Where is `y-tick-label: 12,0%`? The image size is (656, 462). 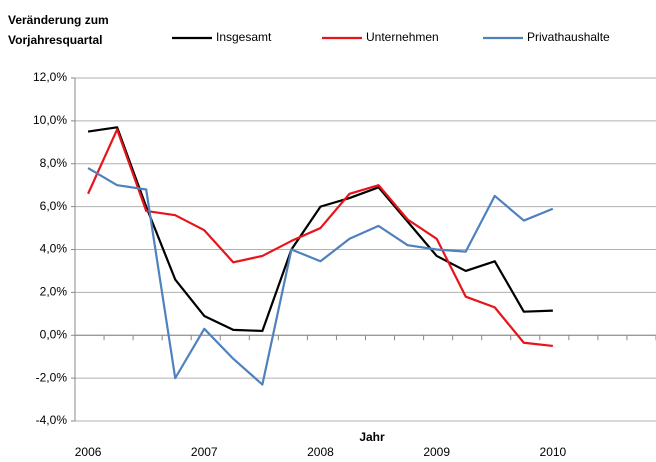
y-tick-label: 12,0% is located at coordinates (50, 77).